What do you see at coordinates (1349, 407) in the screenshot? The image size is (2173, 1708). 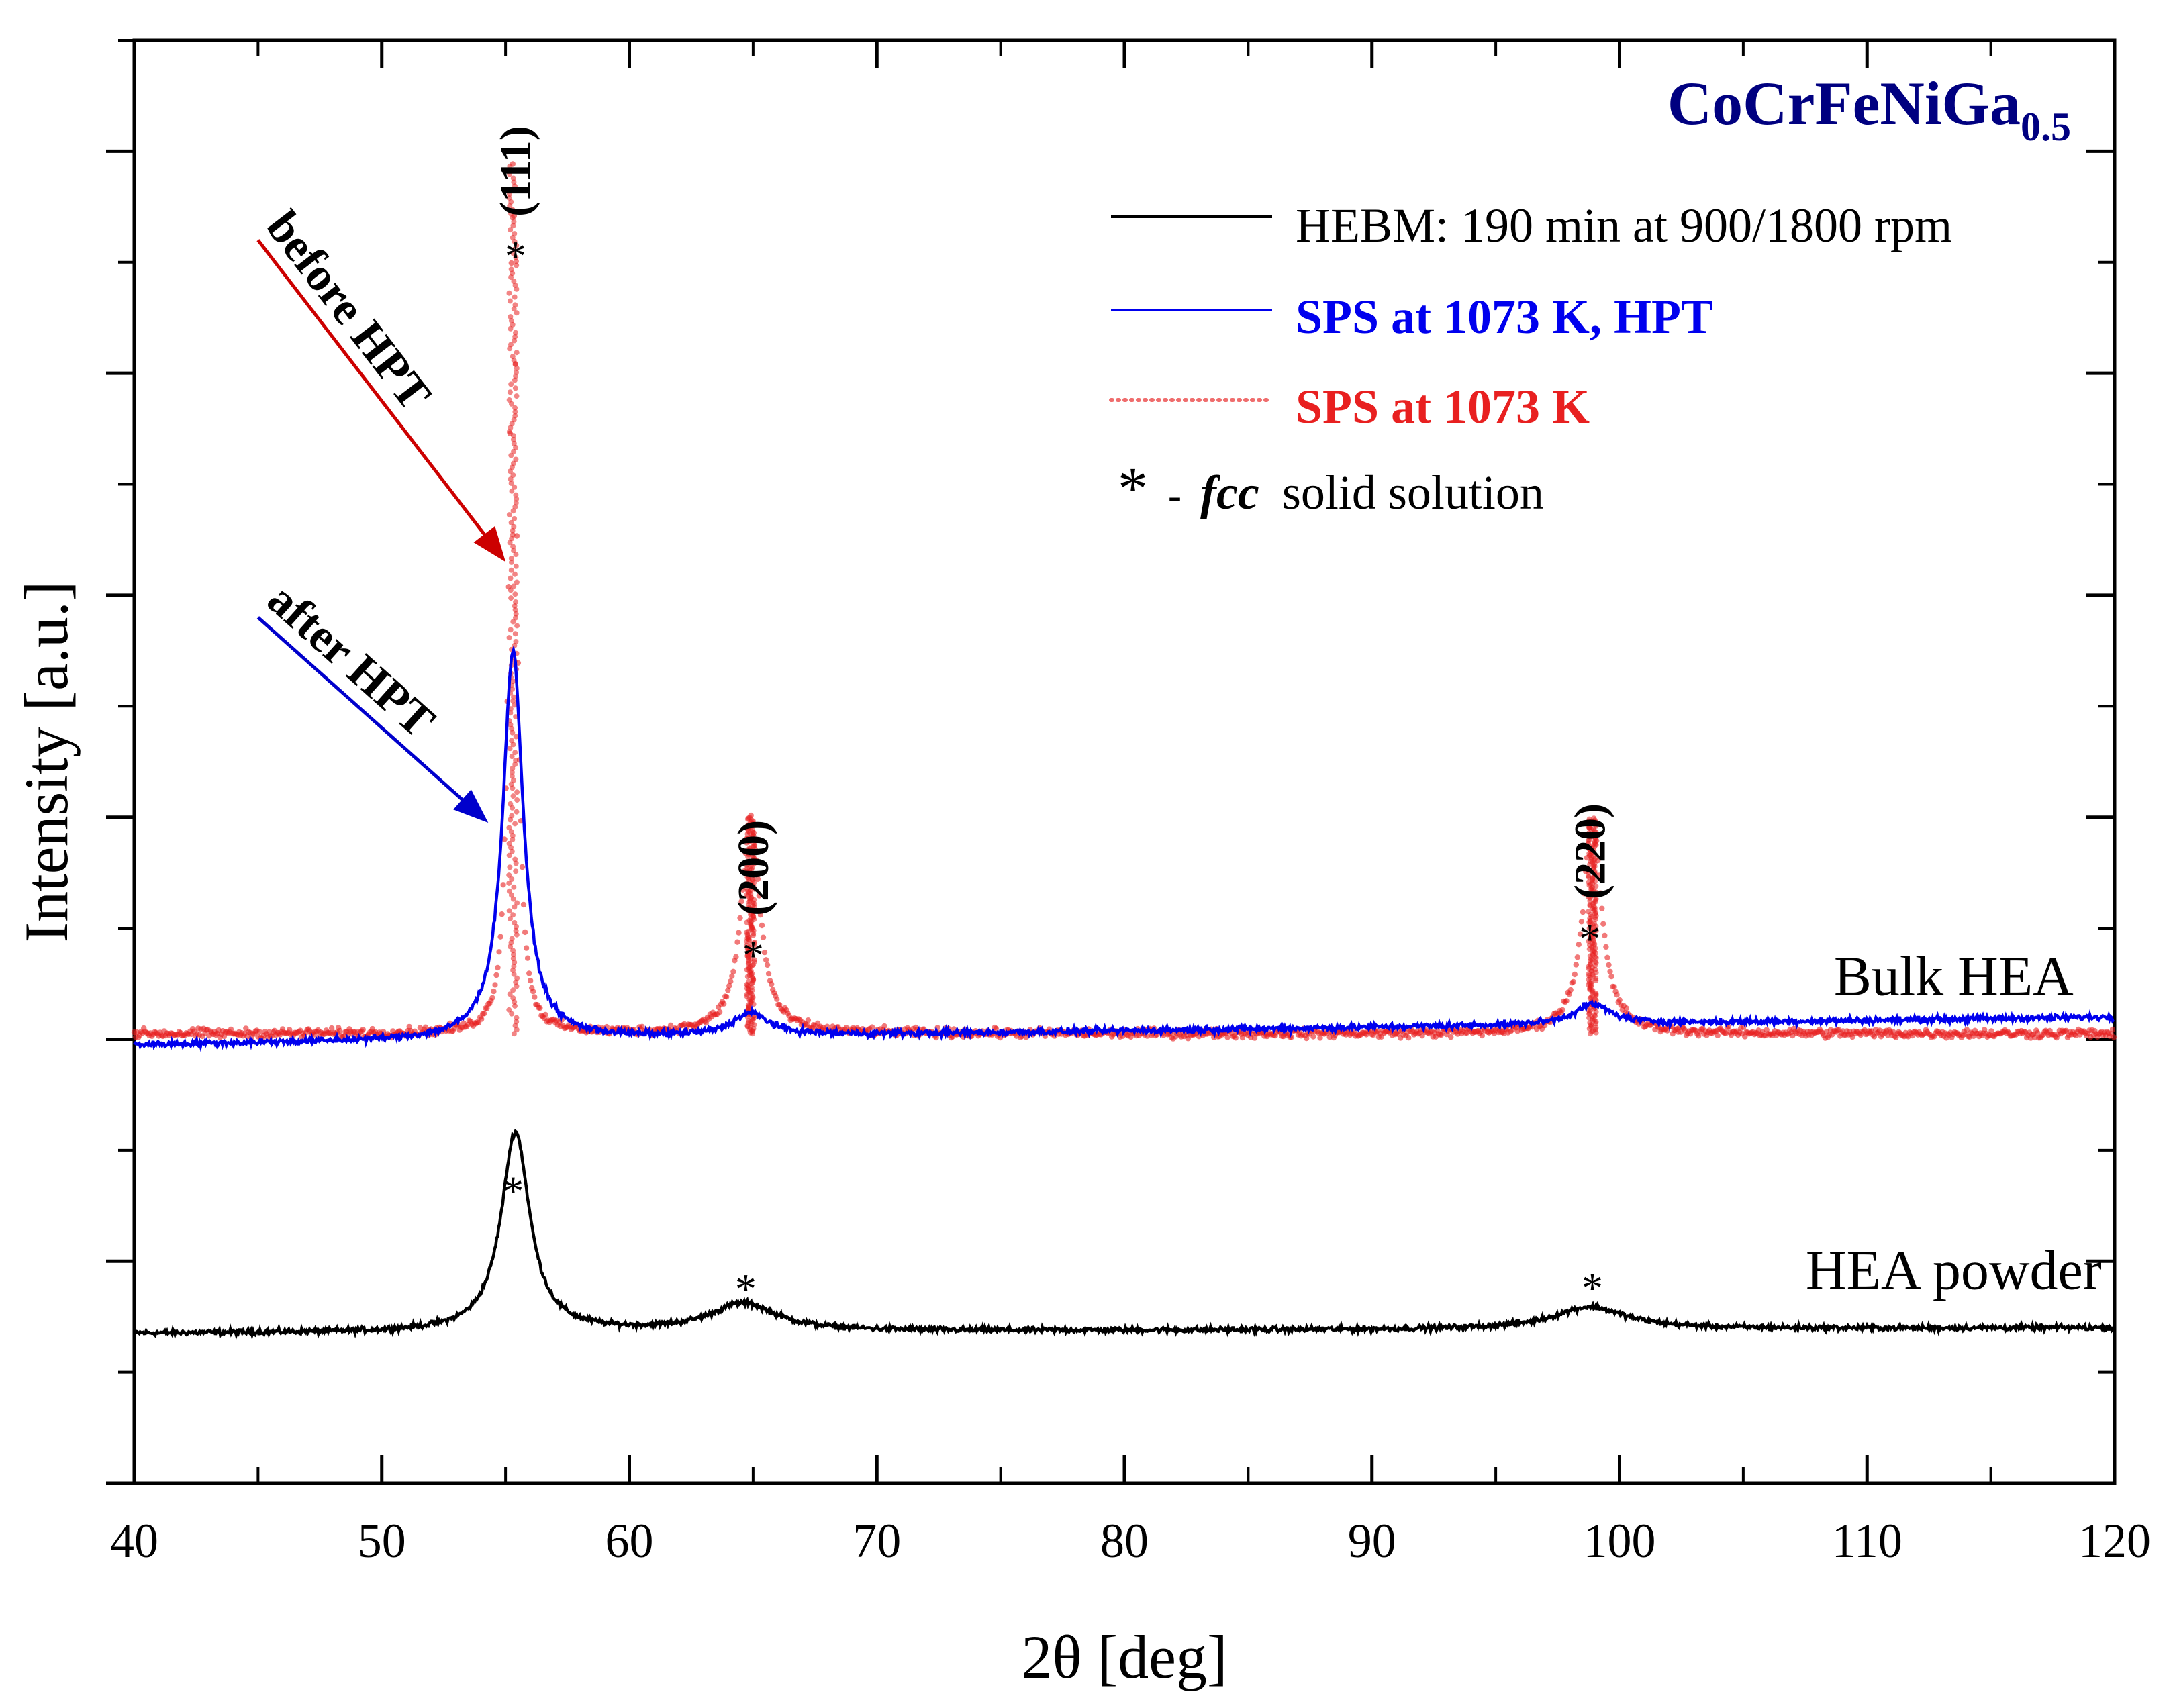 I see `legend-entry-sps: SPS at 1073 K` at bounding box center [1349, 407].